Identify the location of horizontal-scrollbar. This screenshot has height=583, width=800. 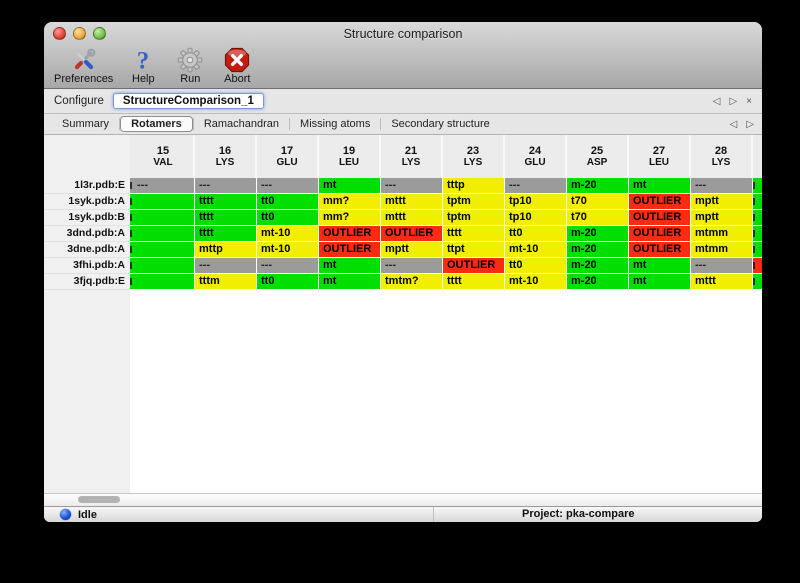
(403, 499).